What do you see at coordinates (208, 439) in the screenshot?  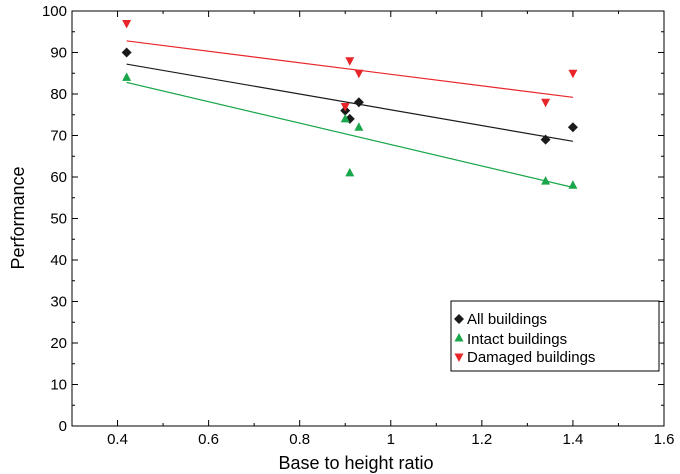 I see `x-tick-label: 0.6` at bounding box center [208, 439].